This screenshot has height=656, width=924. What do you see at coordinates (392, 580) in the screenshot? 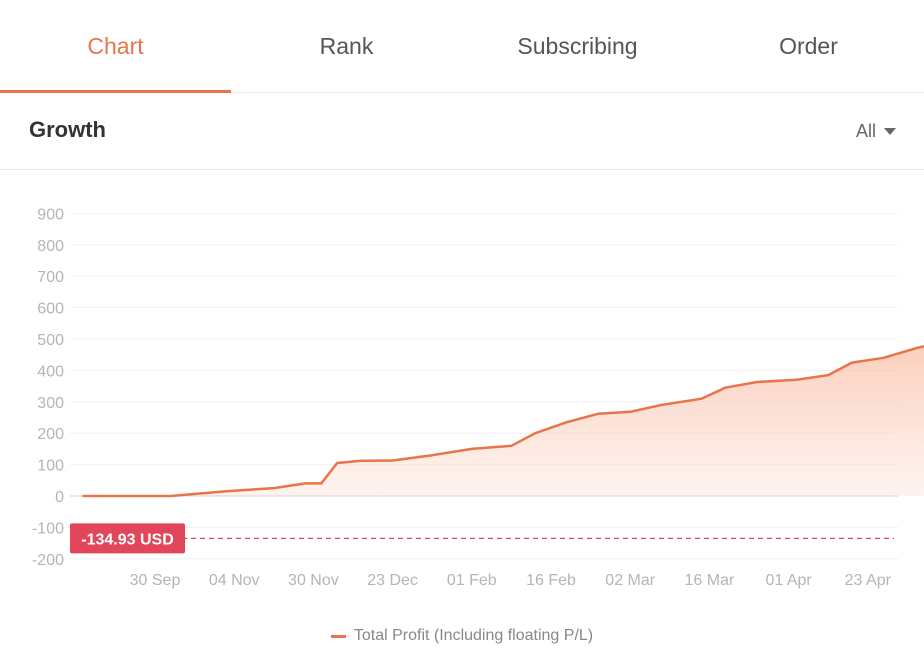
I see `x-tick-label: 23 Dec` at bounding box center [392, 580].